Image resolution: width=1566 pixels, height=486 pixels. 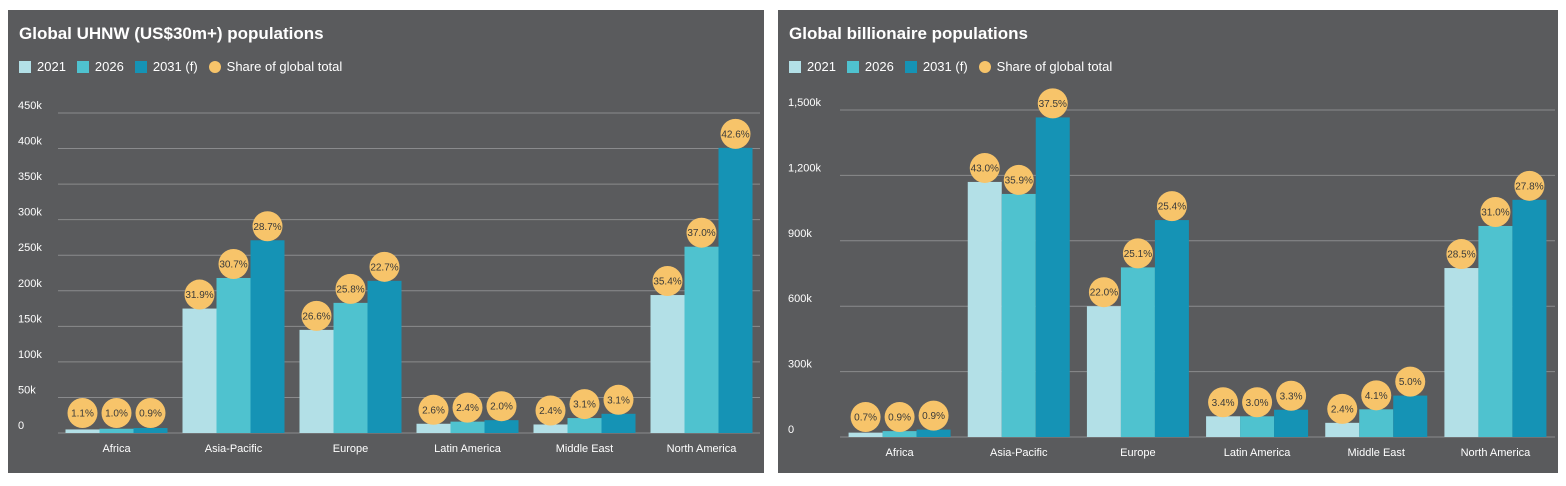 I want to click on chart-legend: 2021 2026 2031 (f) Share of global total, so click(x=956, y=66).